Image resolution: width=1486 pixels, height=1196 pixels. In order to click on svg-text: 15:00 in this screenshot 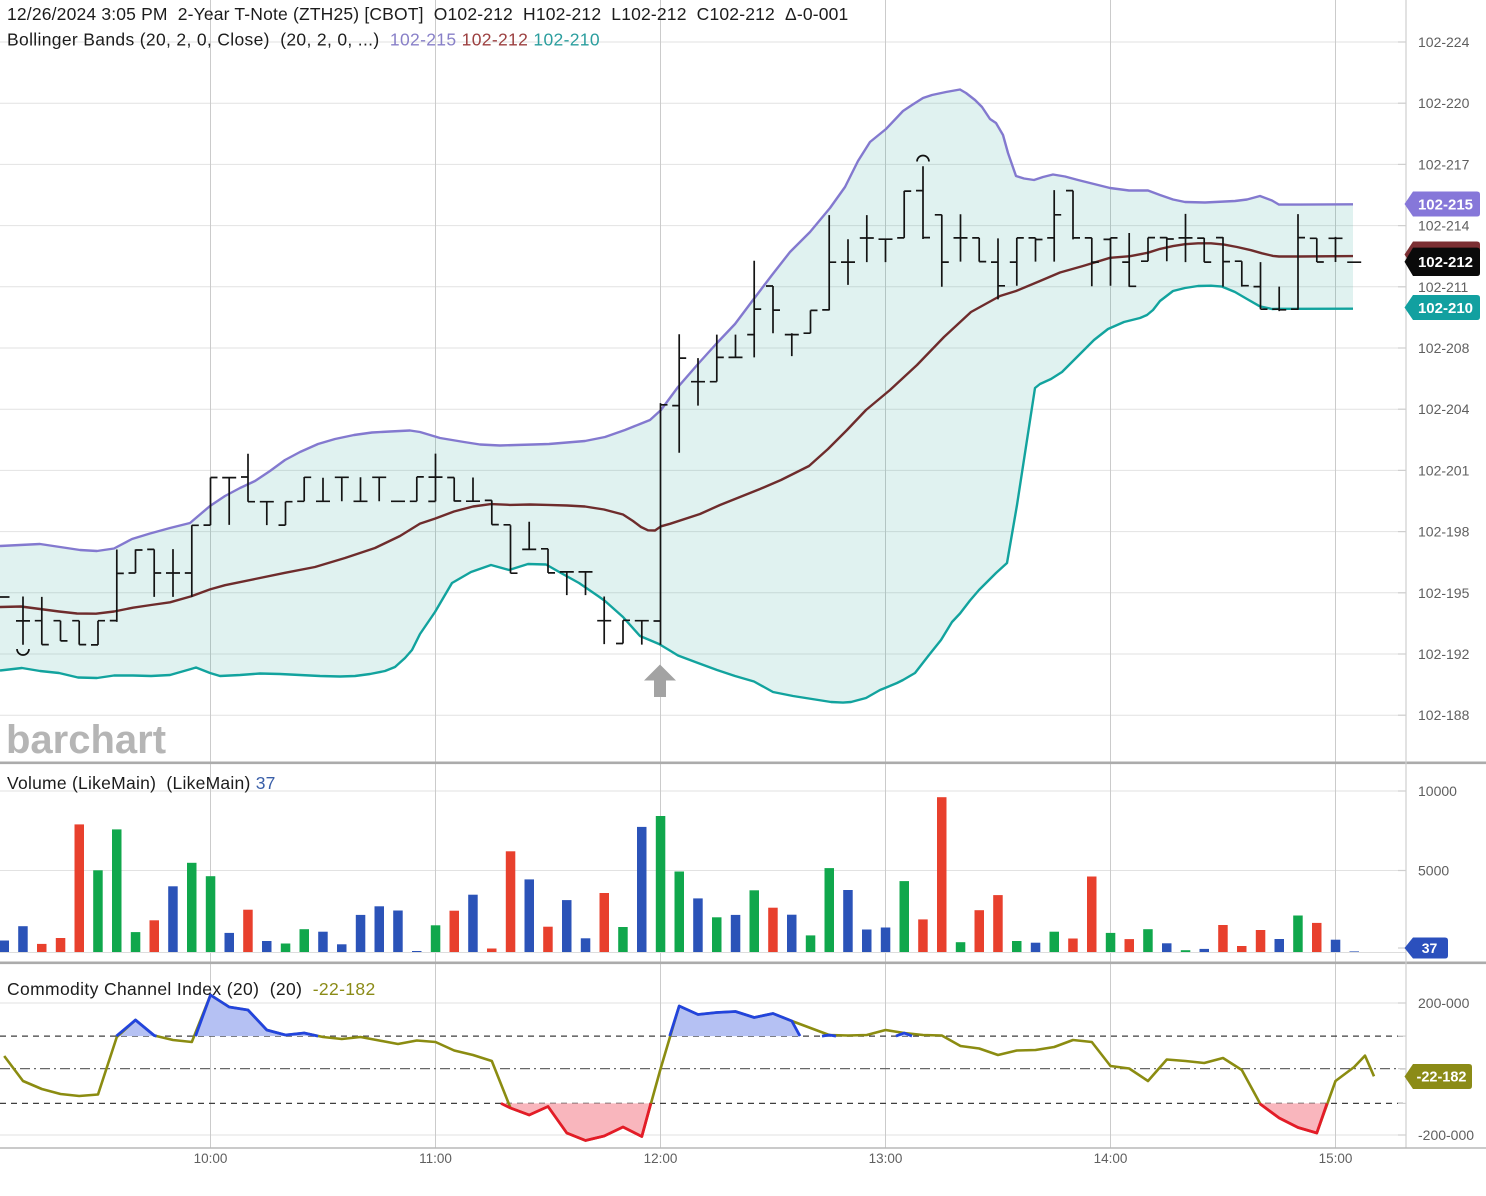, I will do `click(1336, 1158)`.